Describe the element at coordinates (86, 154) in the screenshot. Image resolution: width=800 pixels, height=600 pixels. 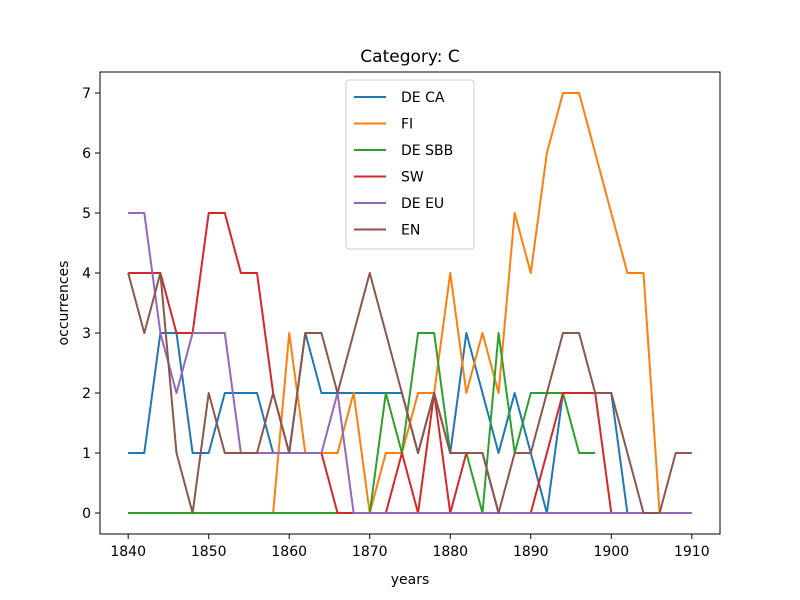
I see `y-tick-label: 6` at that location.